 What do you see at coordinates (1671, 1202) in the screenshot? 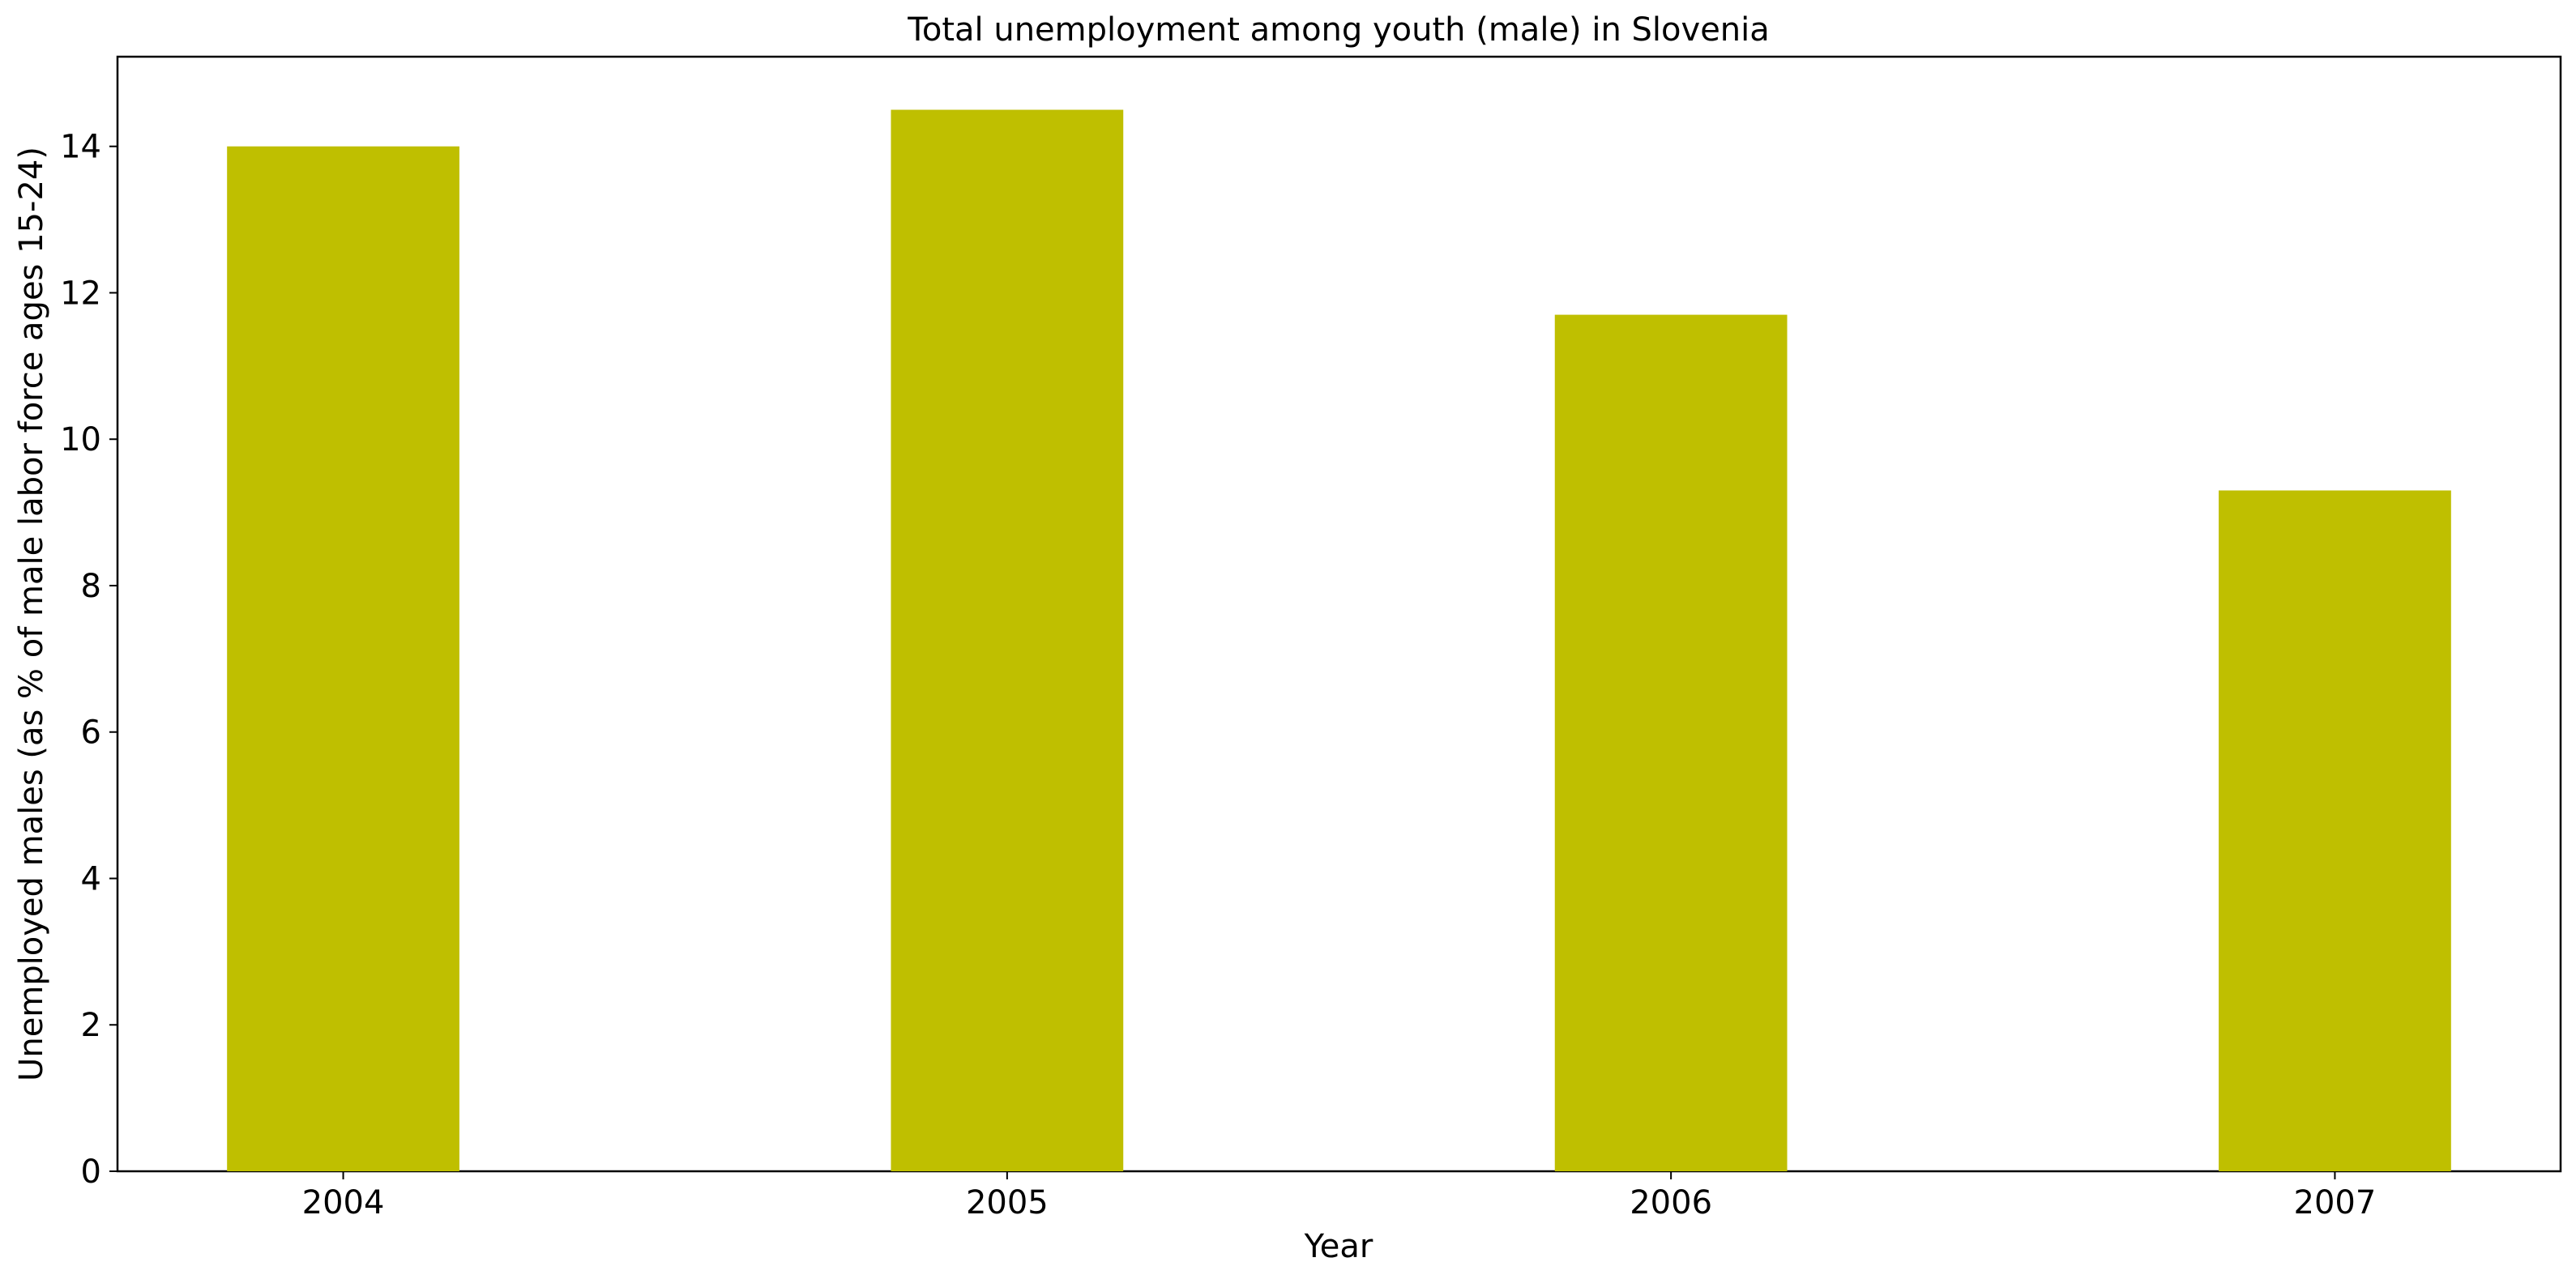
I see `x-tick-label: 2006` at bounding box center [1671, 1202].